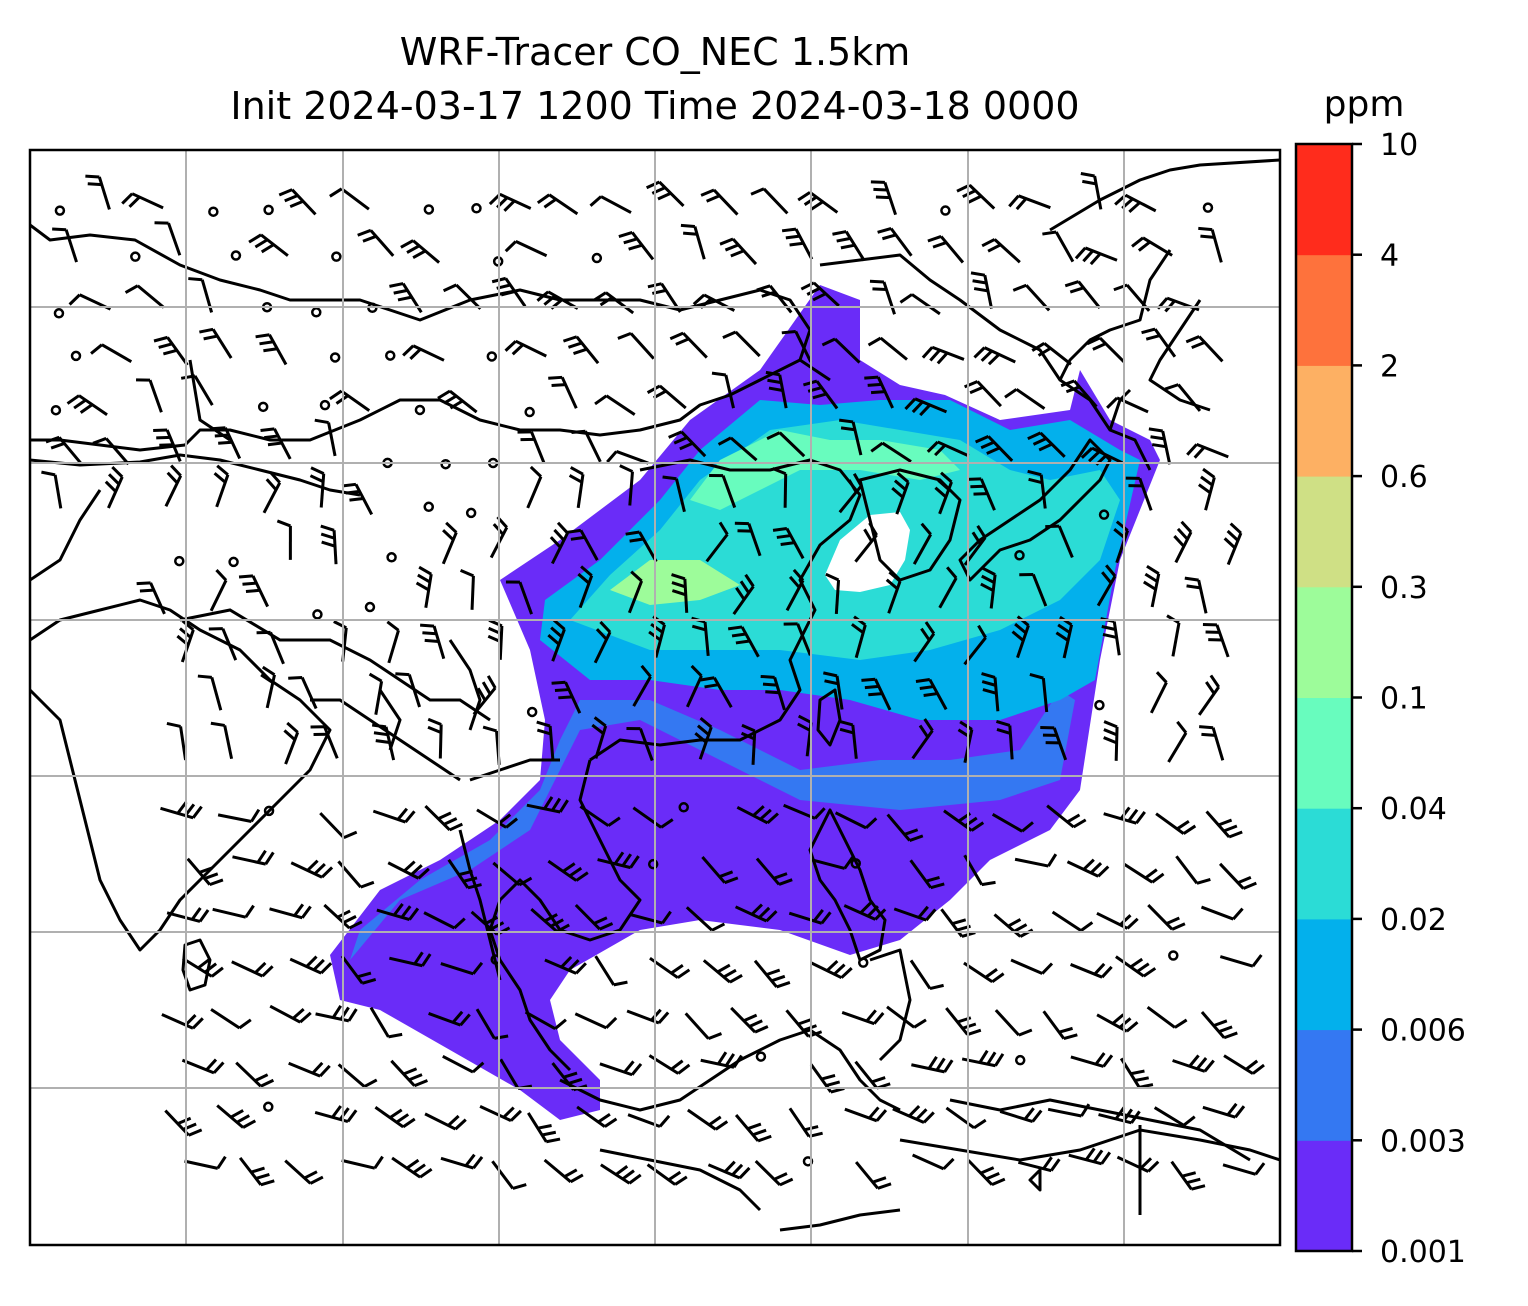 The height and width of the screenshot is (1306, 1528). What do you see at coordinates (1423, 1141) in the screenshot?
I see `colorbar-tick-label: 0.003` at bounding box center [1423, 1141].